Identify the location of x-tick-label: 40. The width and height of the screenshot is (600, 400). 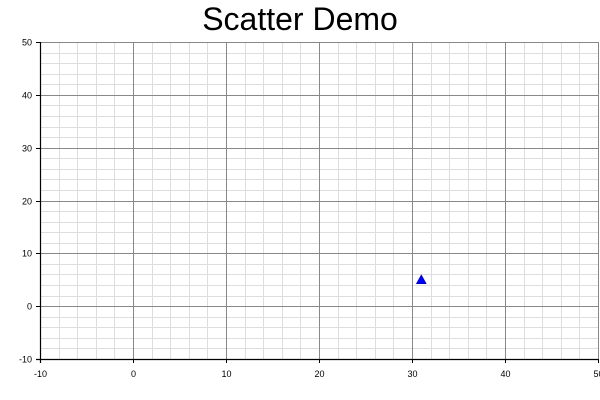
(505, 374).